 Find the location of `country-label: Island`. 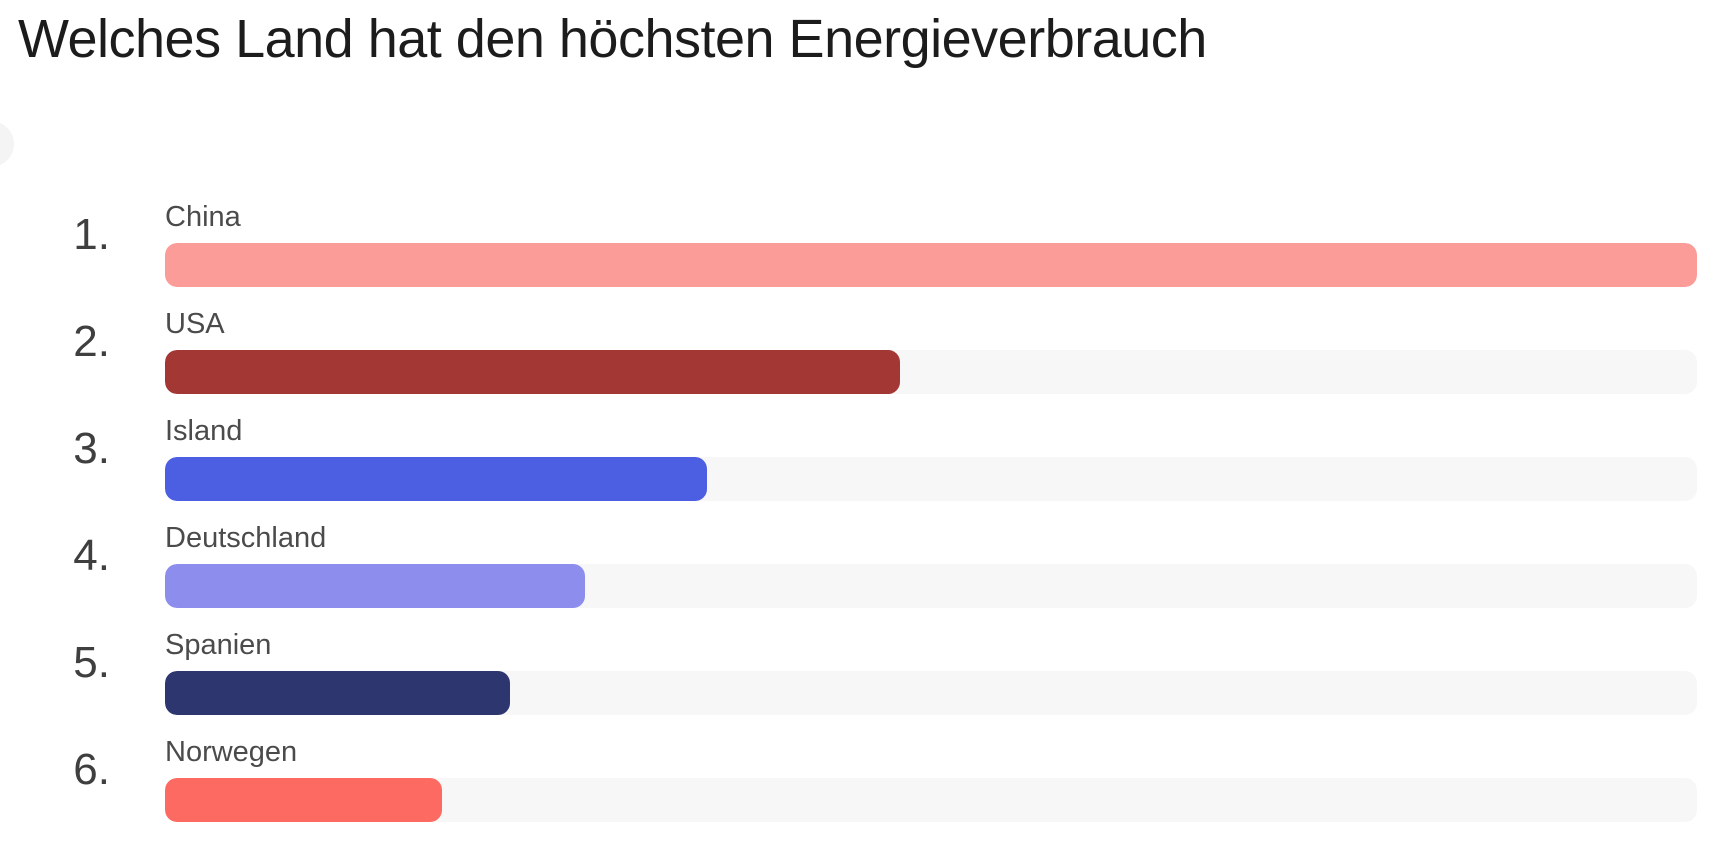

country-label: Island is located at coordinates (204, 431).